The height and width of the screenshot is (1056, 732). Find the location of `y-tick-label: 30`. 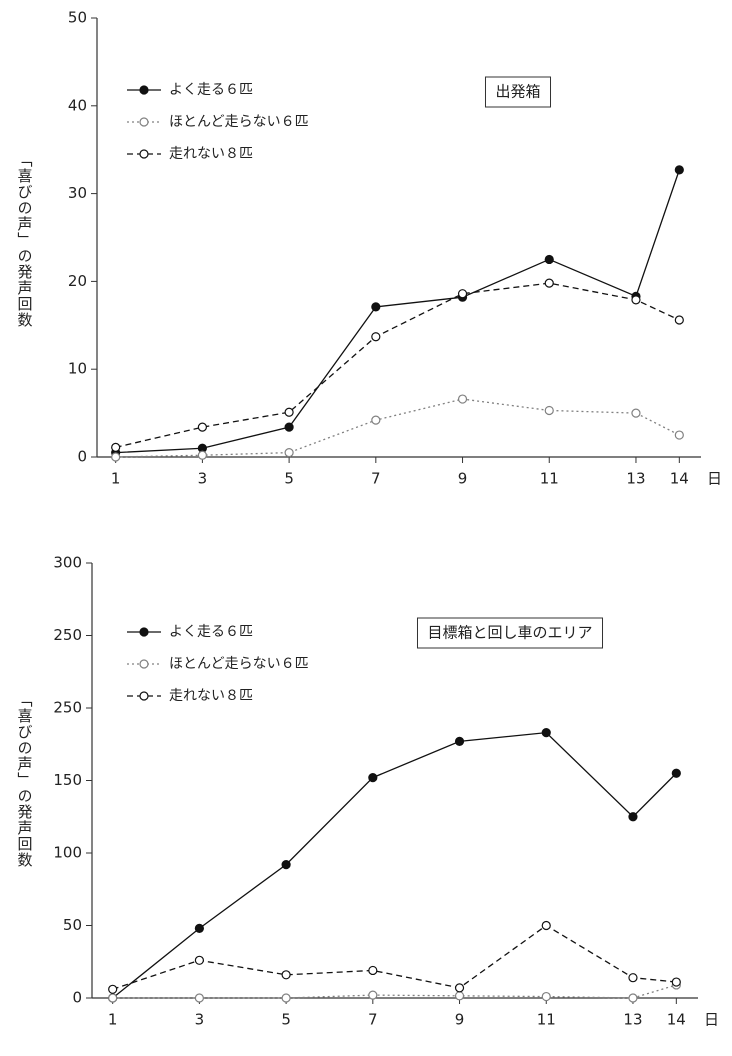

y-tick-label: 30 is located at coordinates (77, 193).